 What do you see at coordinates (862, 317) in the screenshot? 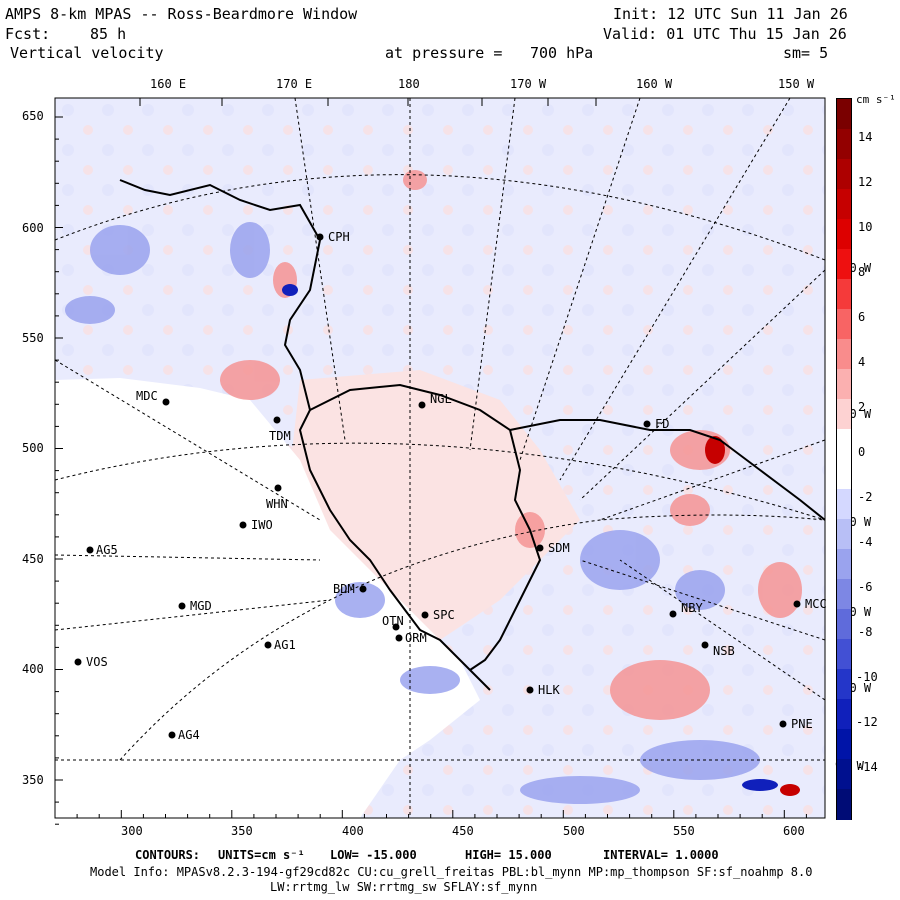
I see `colorbar-label: 6` at bounding box center [862, 317].